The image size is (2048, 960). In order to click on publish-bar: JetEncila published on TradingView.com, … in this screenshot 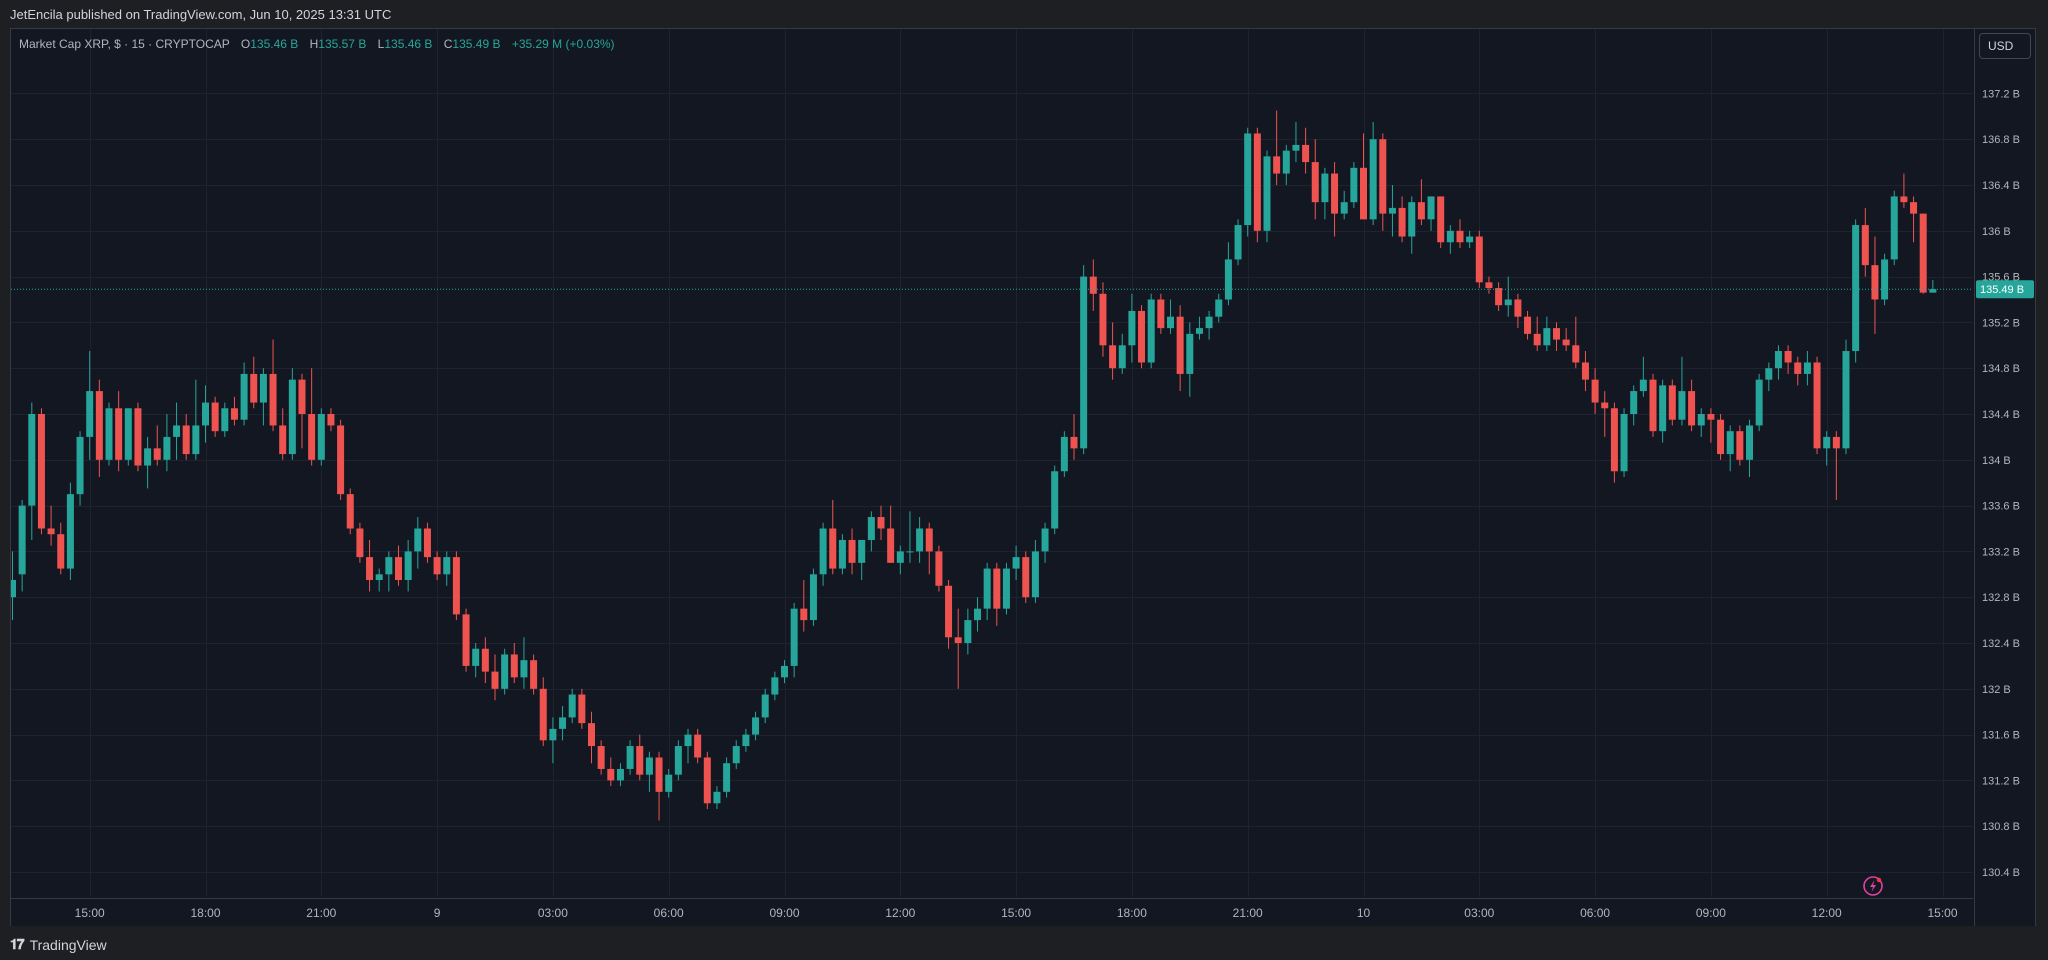, I will do `click(1024, 14)`.